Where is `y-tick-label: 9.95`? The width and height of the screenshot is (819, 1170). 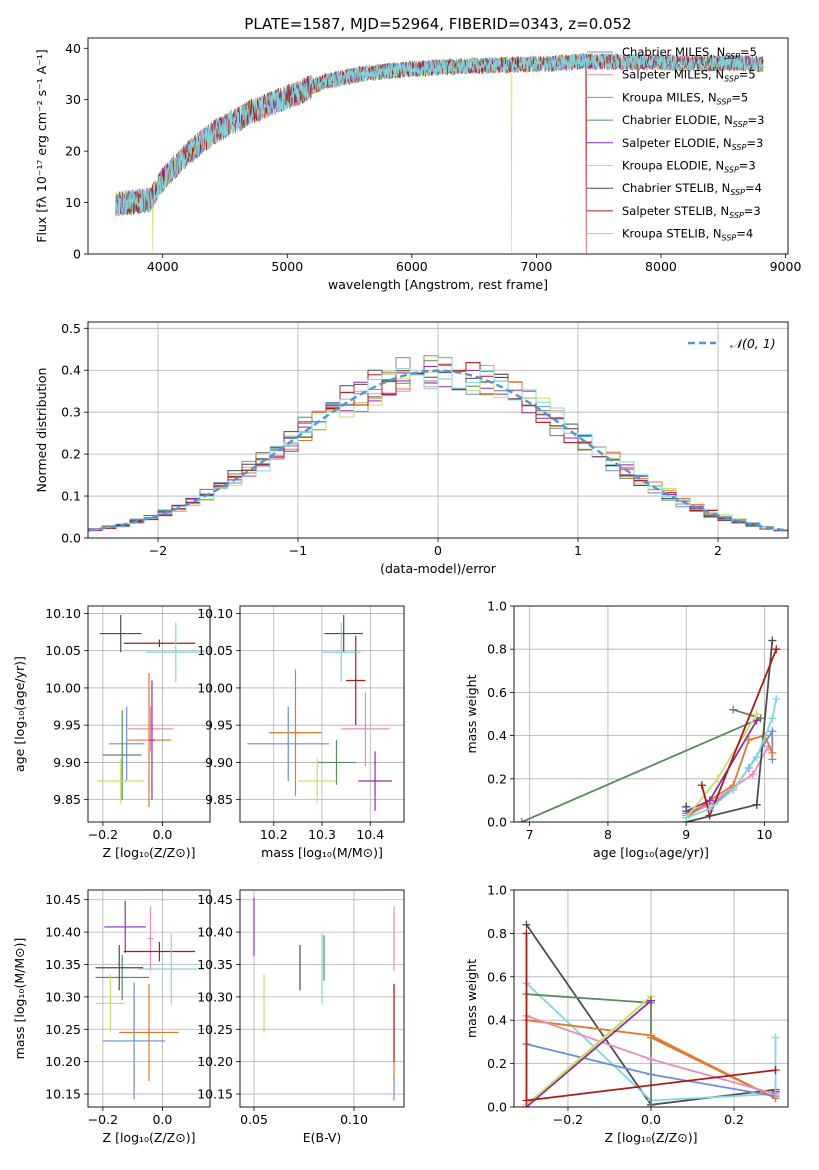 y-tick-label: 9.95 is located at coordinates (67, 725).